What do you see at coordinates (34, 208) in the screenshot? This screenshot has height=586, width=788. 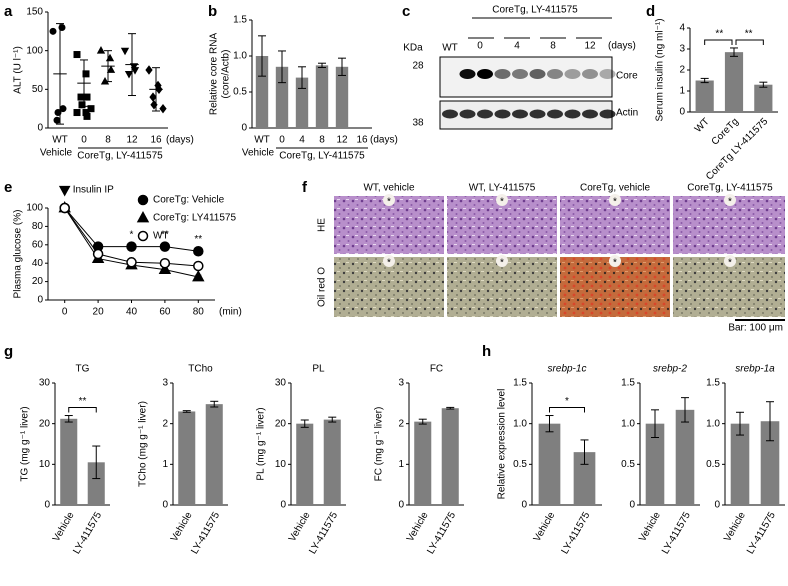 I see `y-tick-label: 100` at bounding box center [34, 208].